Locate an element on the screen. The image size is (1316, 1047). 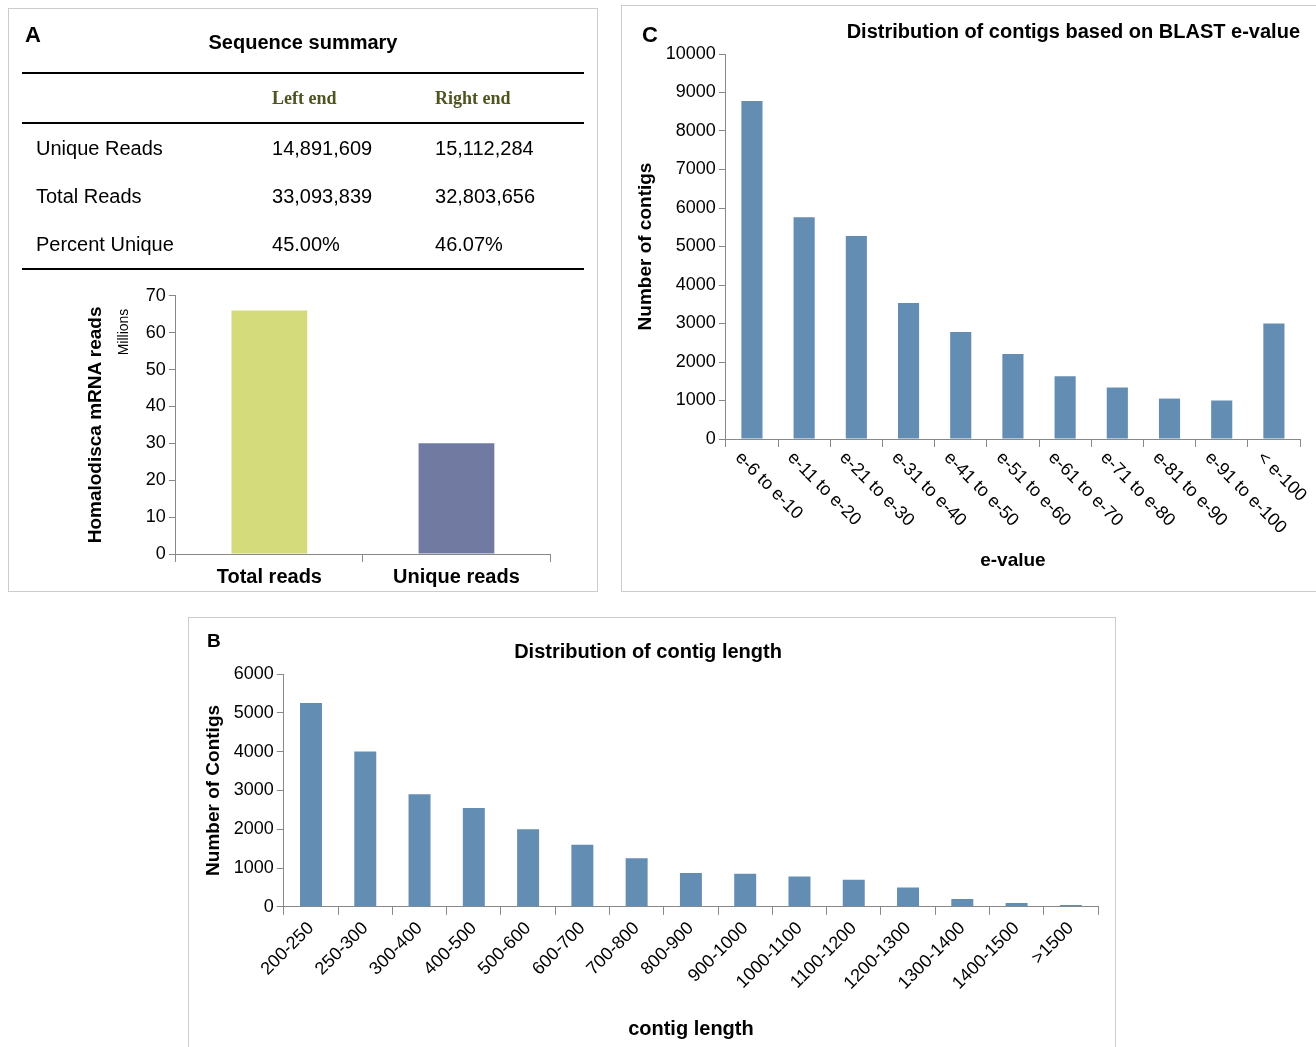
text: 33,093,839 is located at coordinates (322, 195).